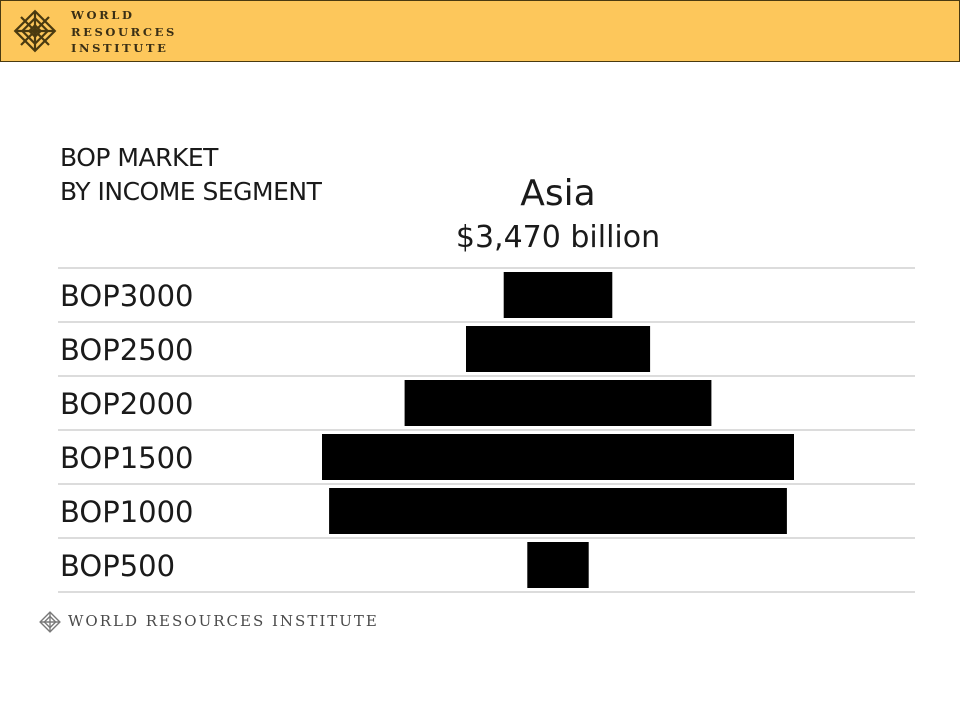  I want to click on header-org-line-2: RESOURCES, so click(124, 31).